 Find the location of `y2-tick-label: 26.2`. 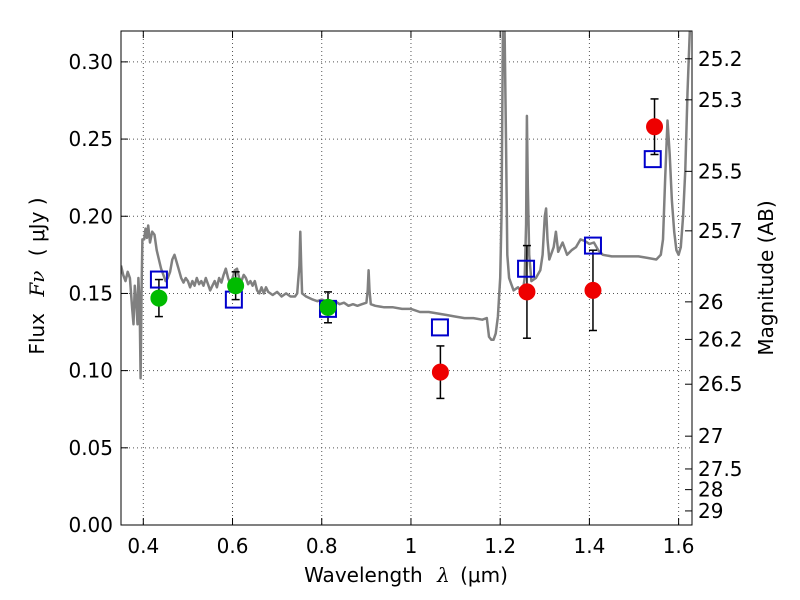

y2-tick-label: 26.2 is located at coordinates (720, 339).